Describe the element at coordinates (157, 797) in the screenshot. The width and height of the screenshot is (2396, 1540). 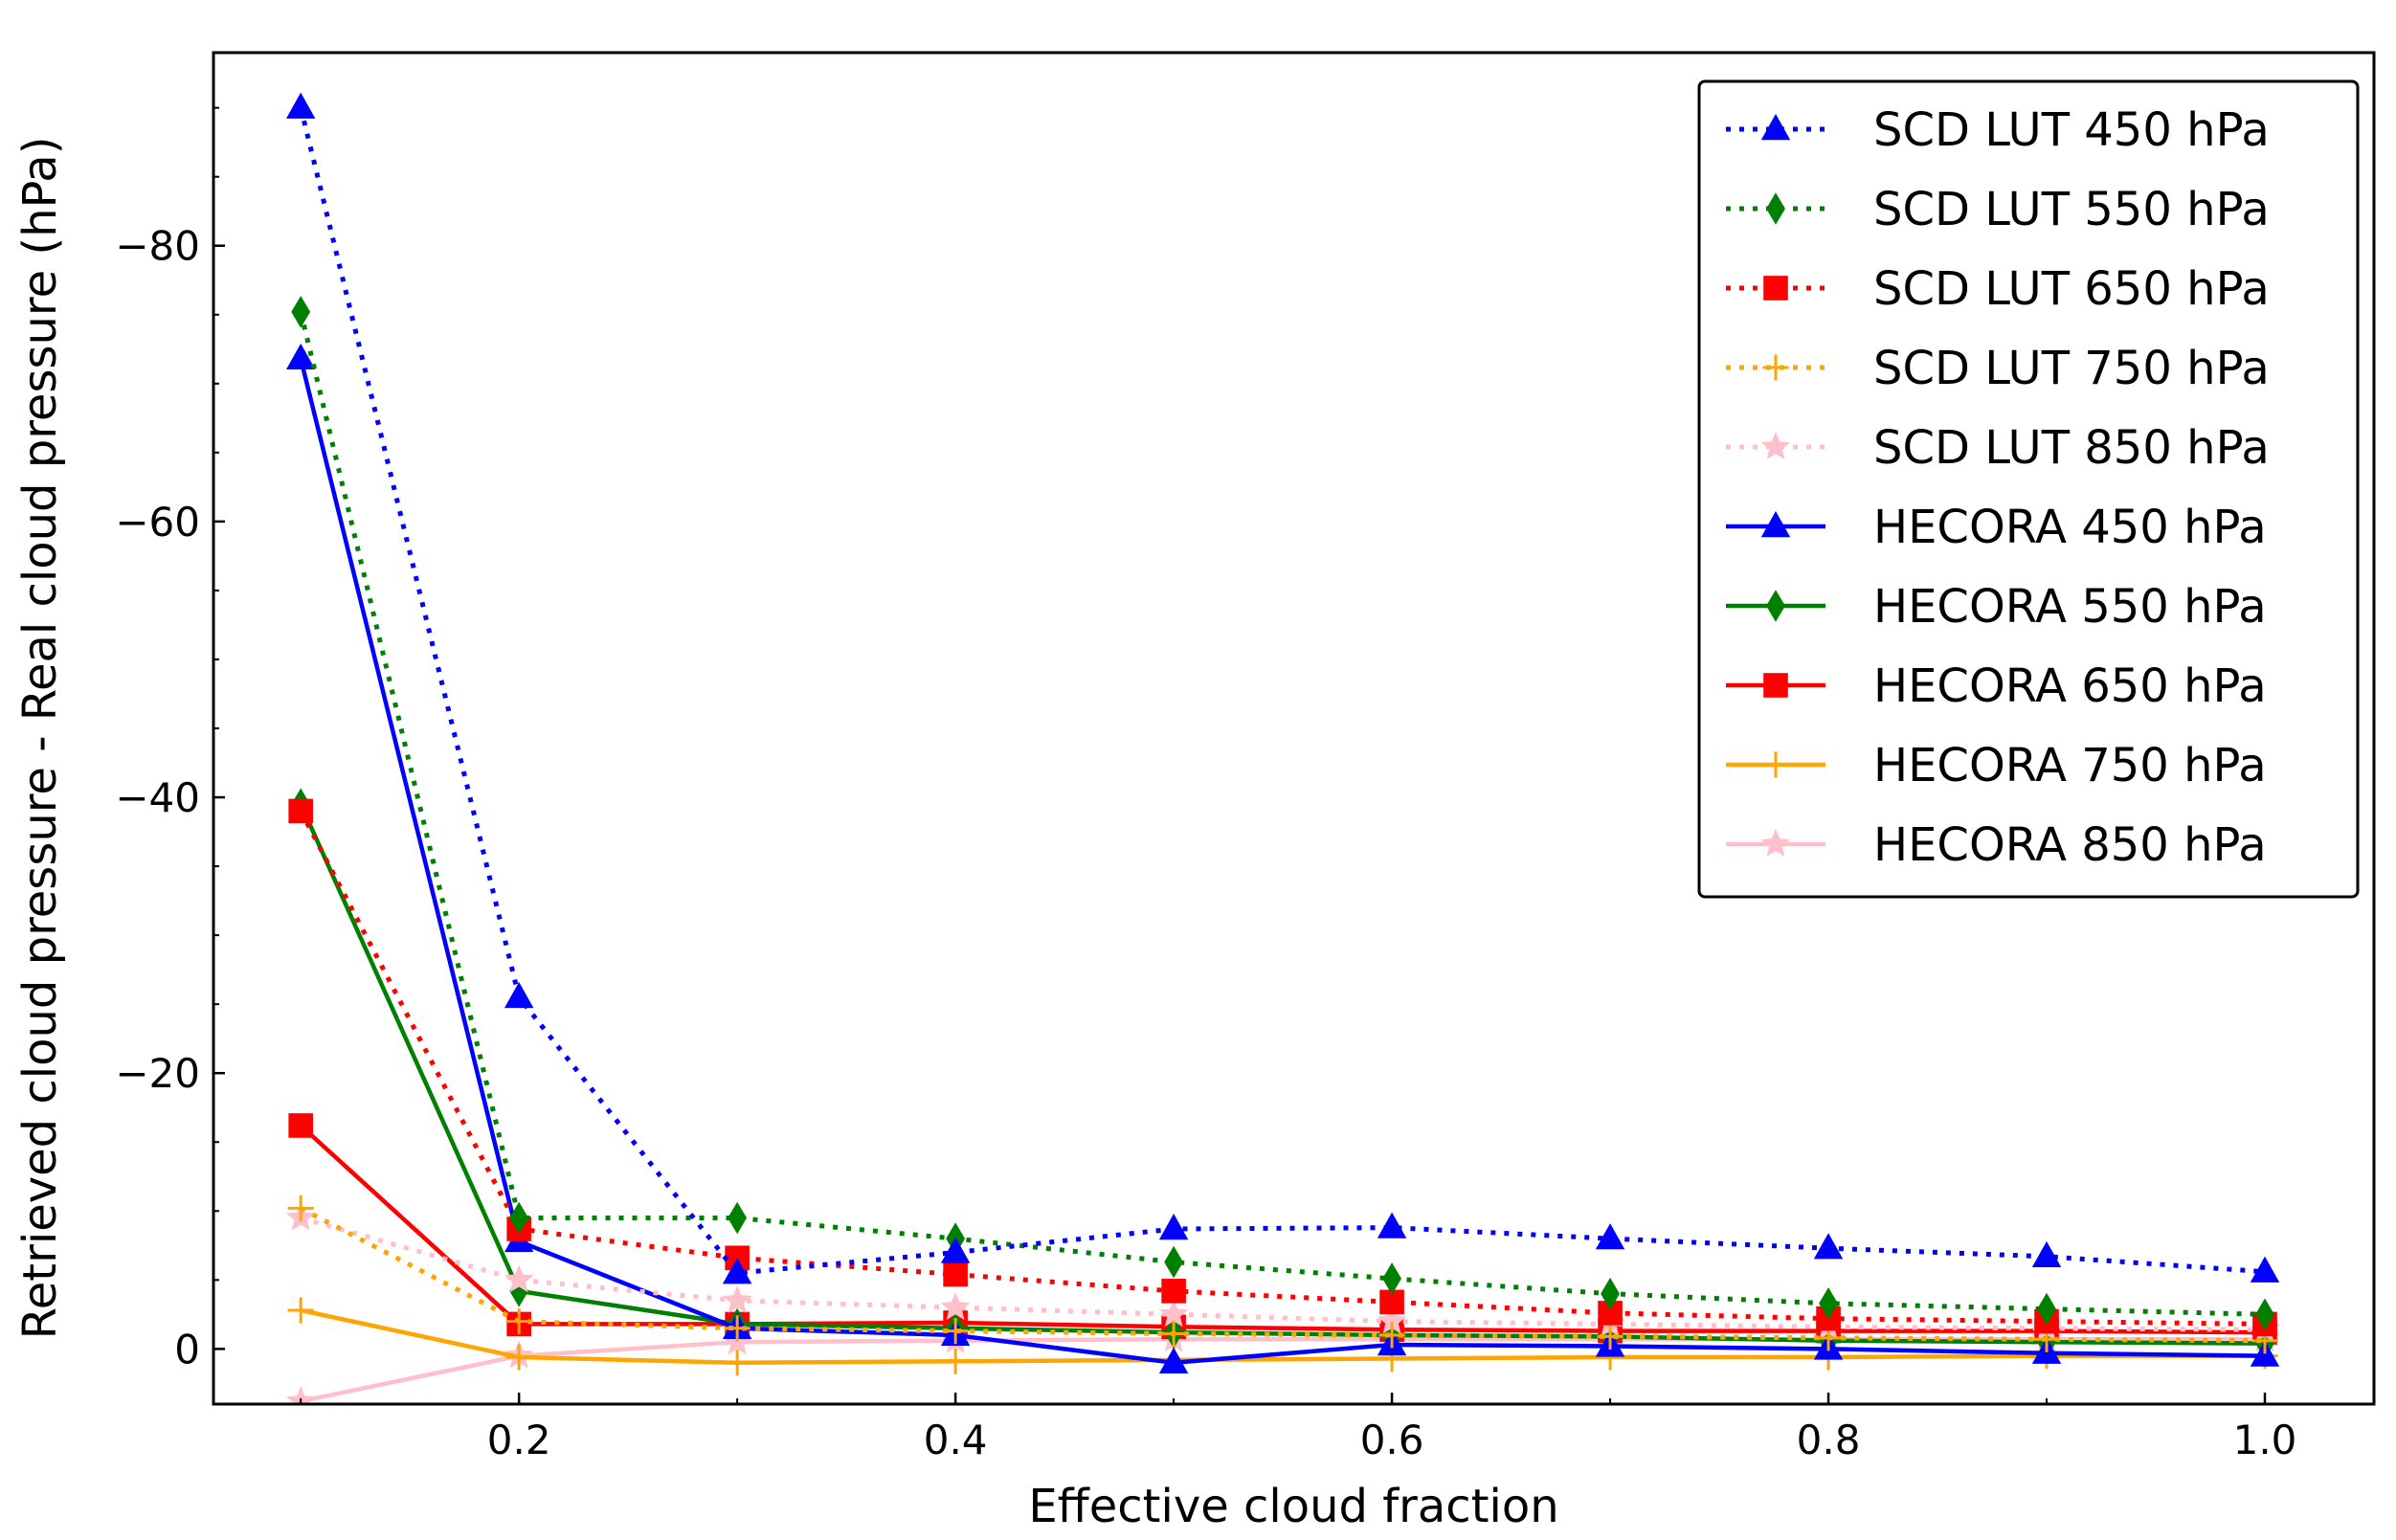
I see `y-tick-label: −40` at that location.